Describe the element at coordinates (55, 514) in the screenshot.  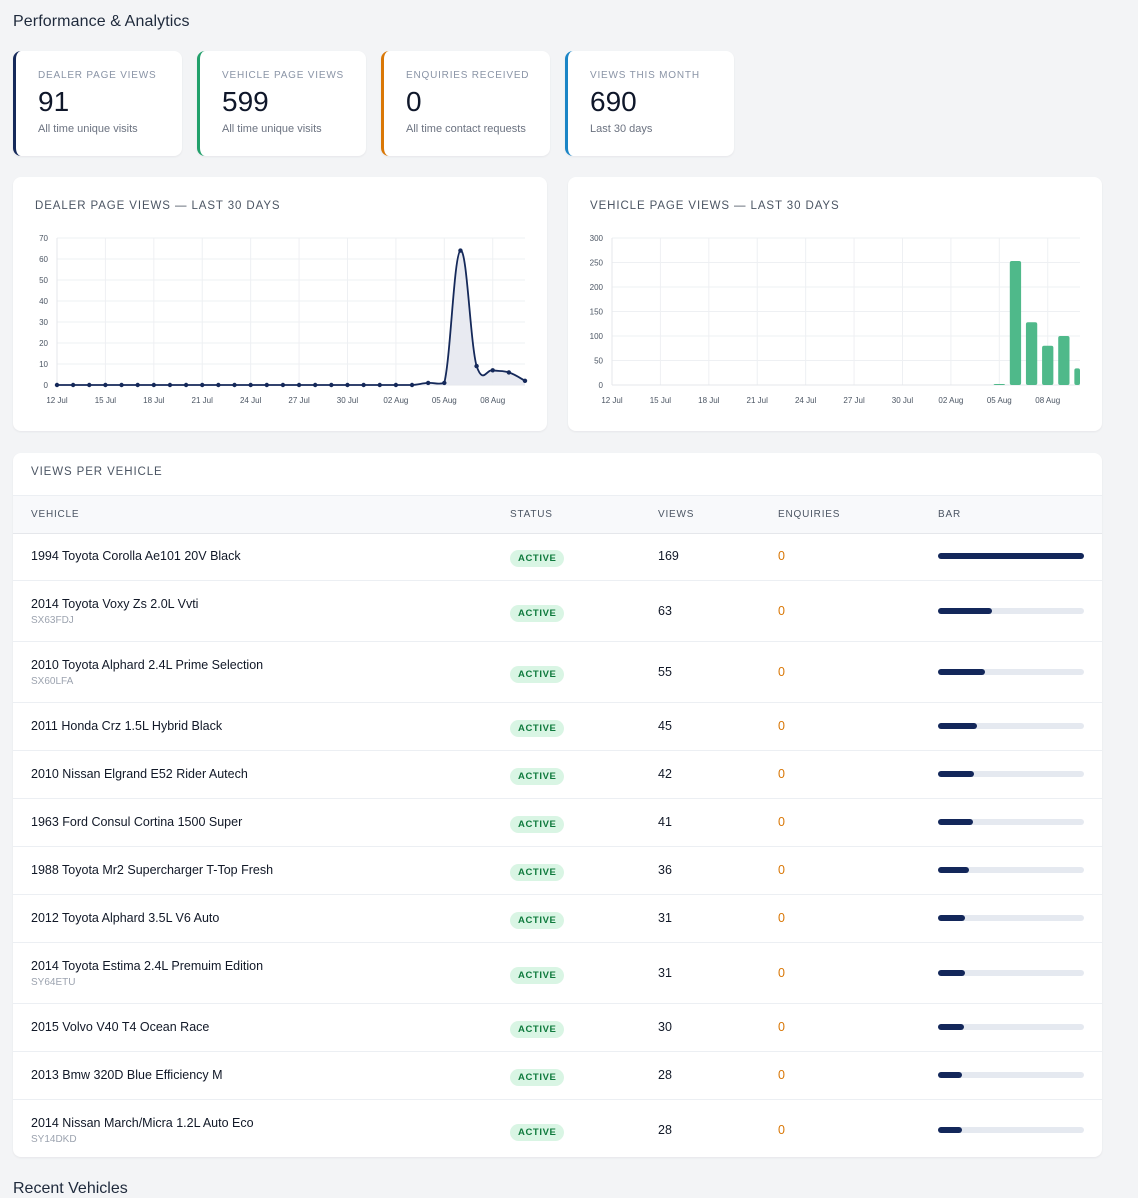
I see `column-header-vehicle: VEHICLE` at that location.